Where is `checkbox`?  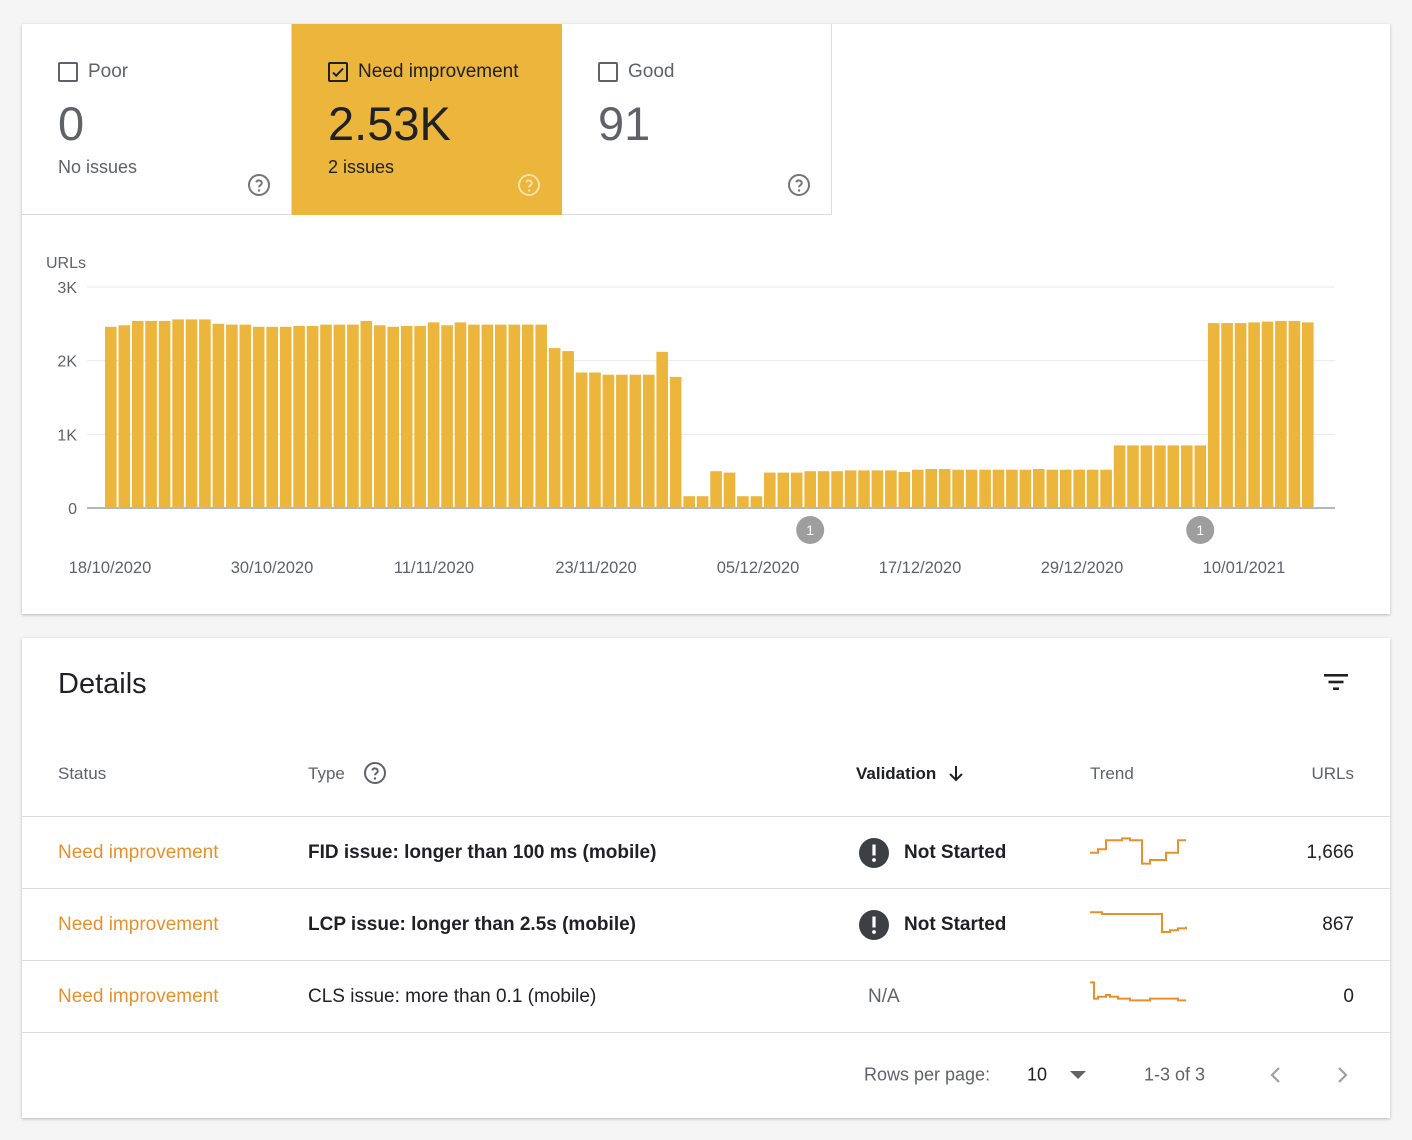 checkbox is located at coordinates (68, 72).